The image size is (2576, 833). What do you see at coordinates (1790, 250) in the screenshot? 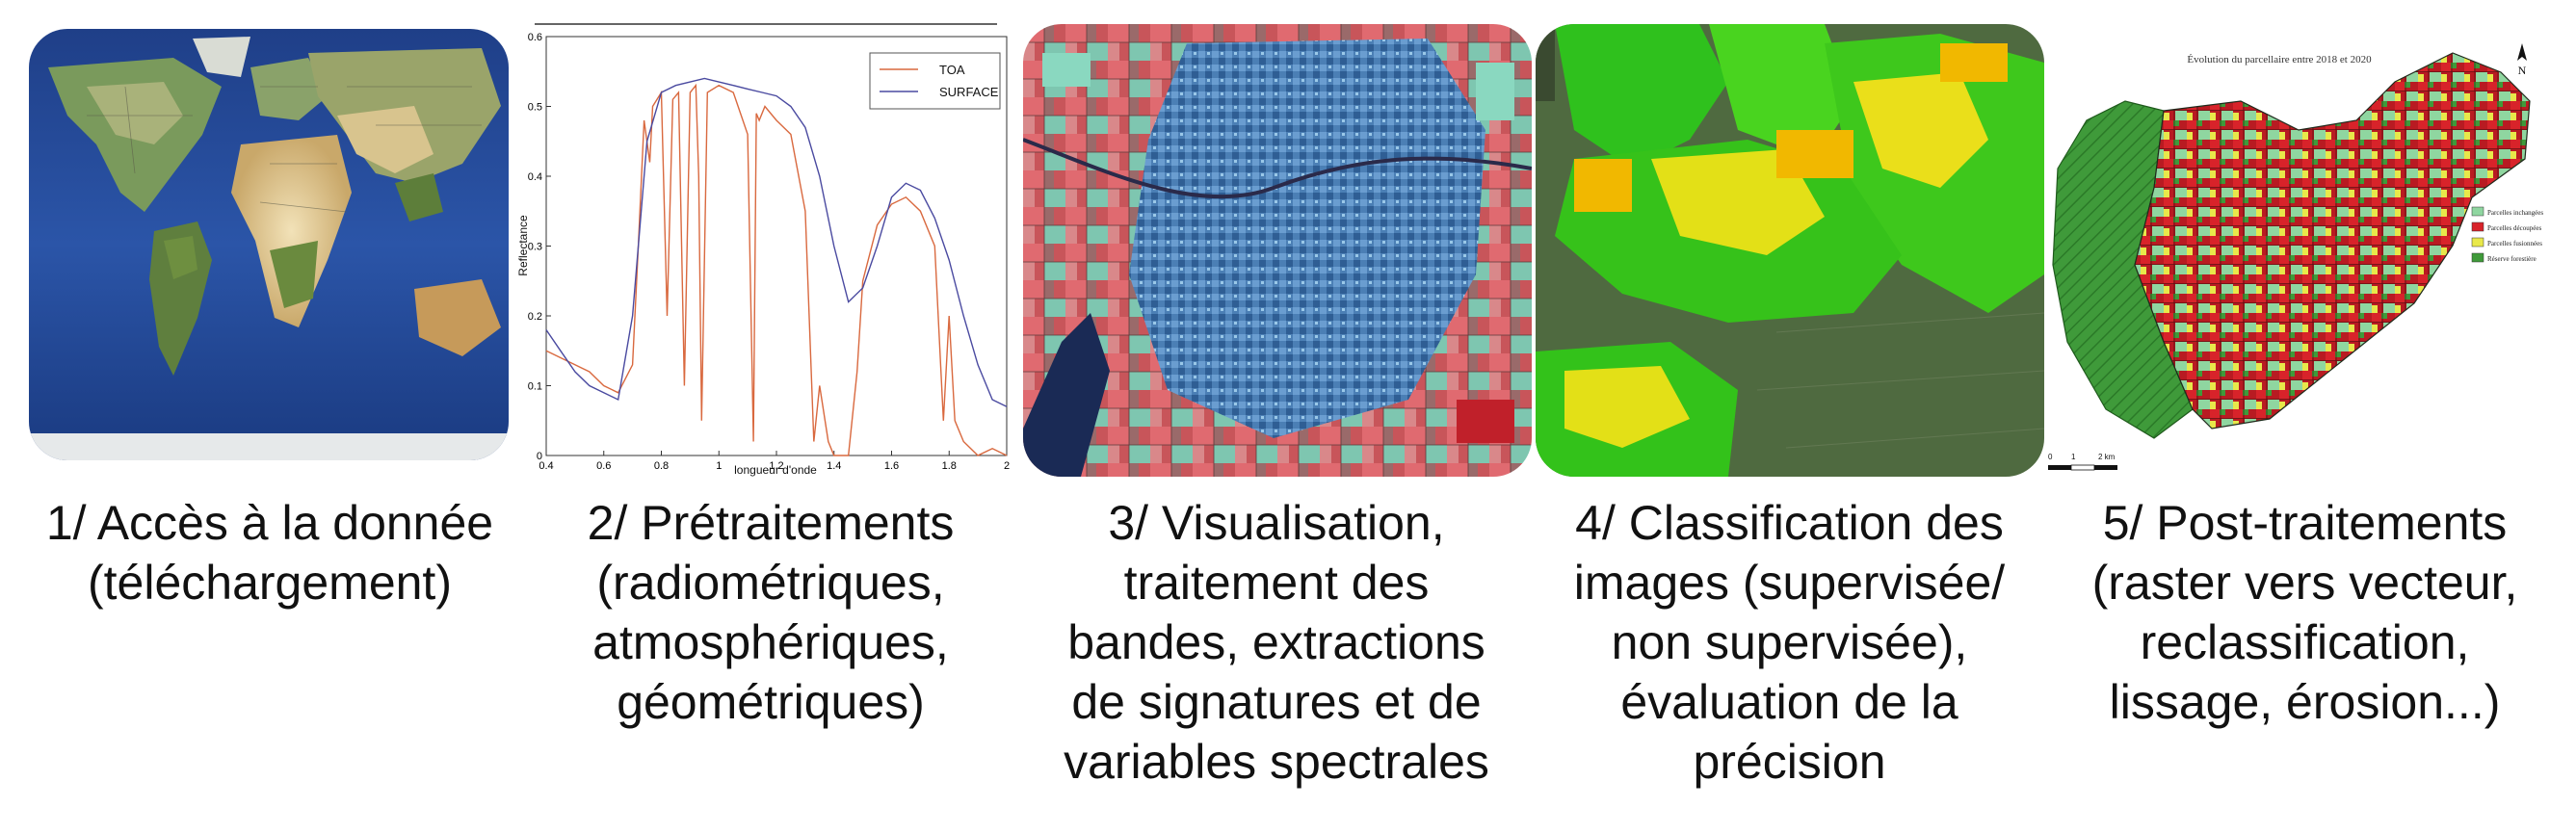
I see `classification-map` at bounding box center [1790, 250].